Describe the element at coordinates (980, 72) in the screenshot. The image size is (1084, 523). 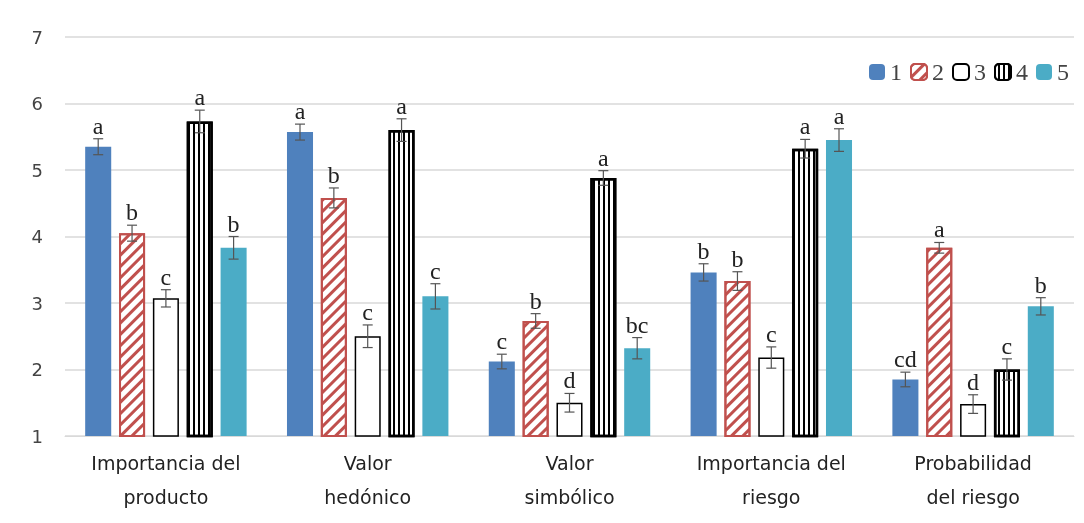
I see `legend-label: 3` at that location.